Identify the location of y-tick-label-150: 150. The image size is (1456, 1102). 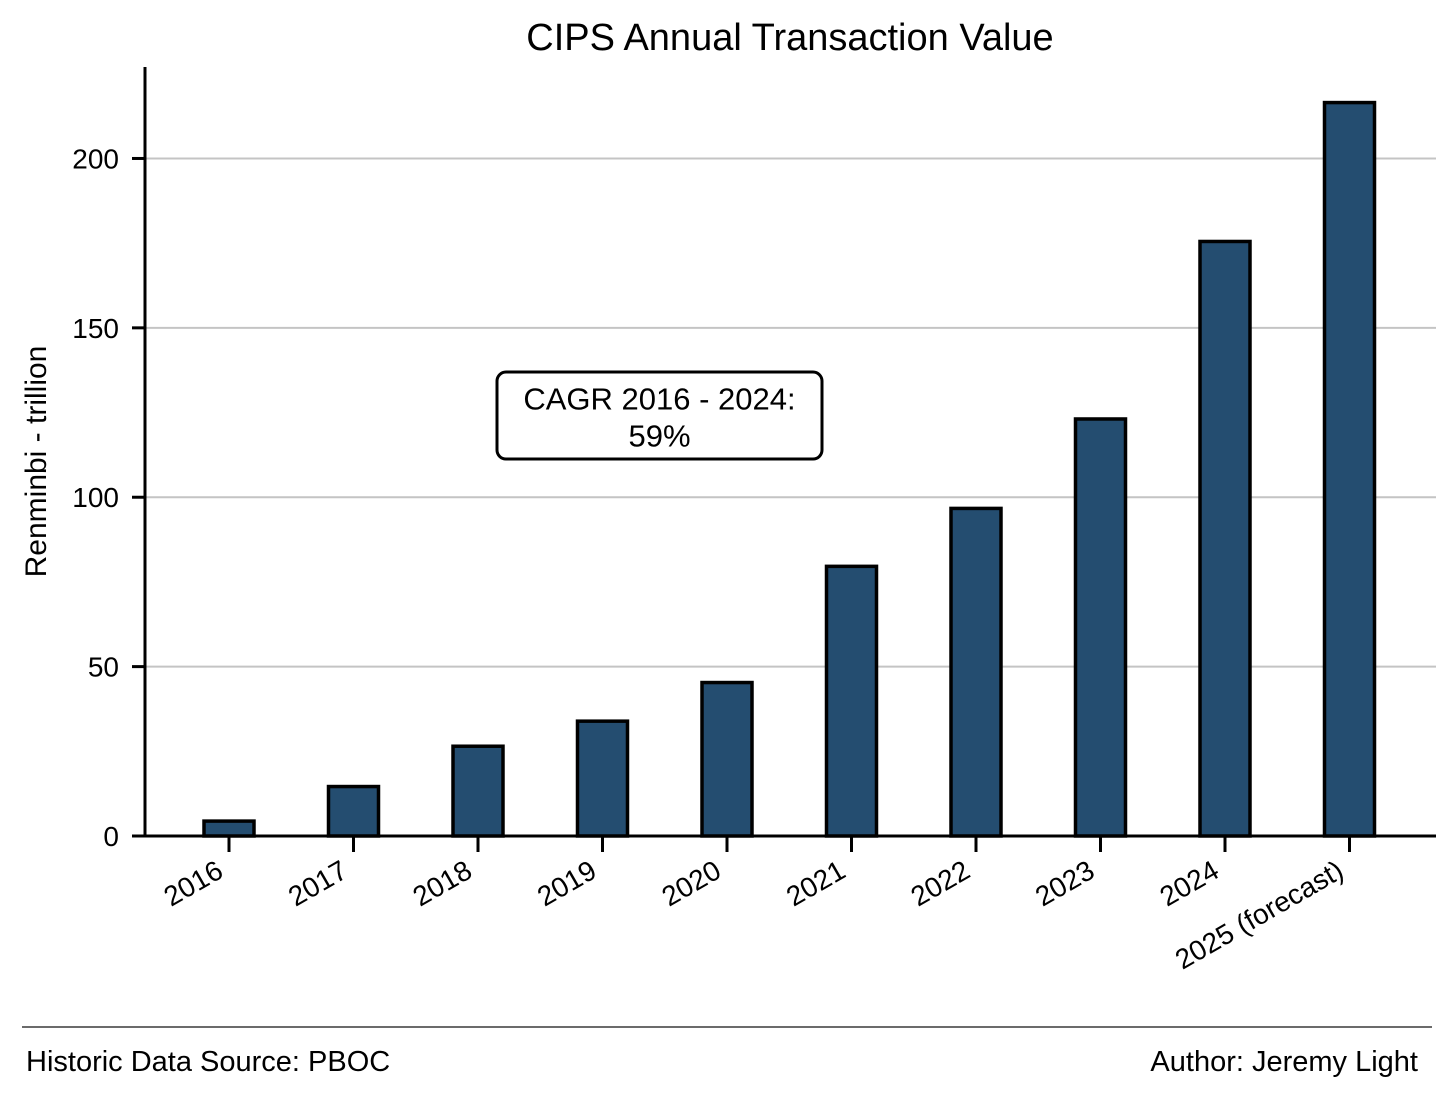
(95, 328).